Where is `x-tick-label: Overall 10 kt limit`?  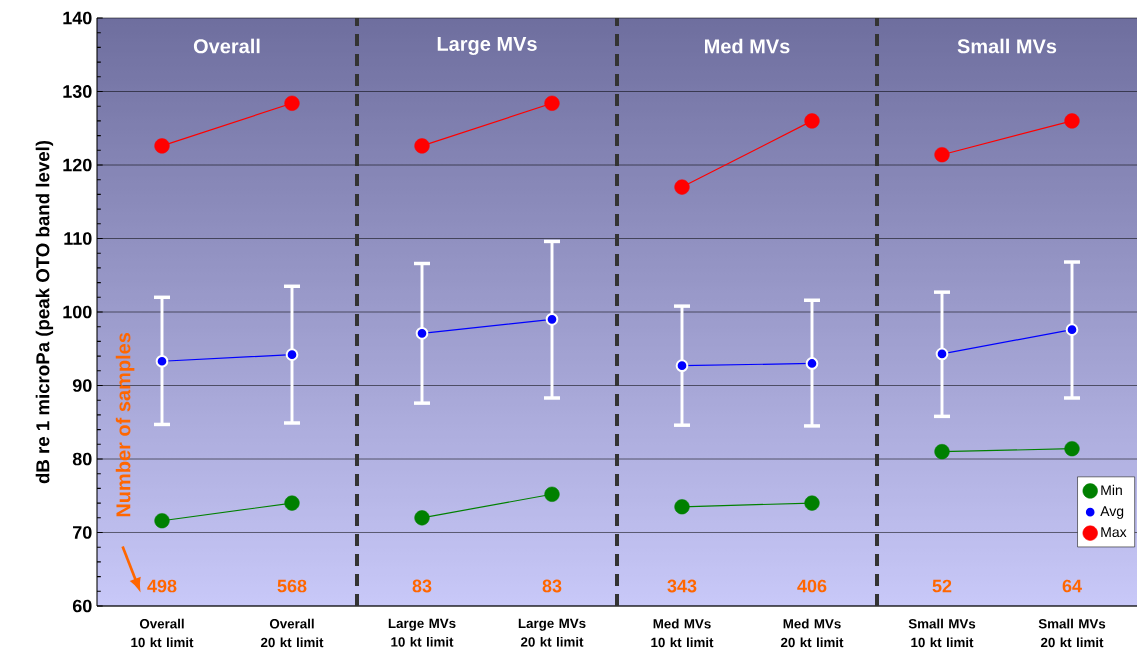
x-tick-label: Overall 10 kt limit is located at coordinates (162, 633).